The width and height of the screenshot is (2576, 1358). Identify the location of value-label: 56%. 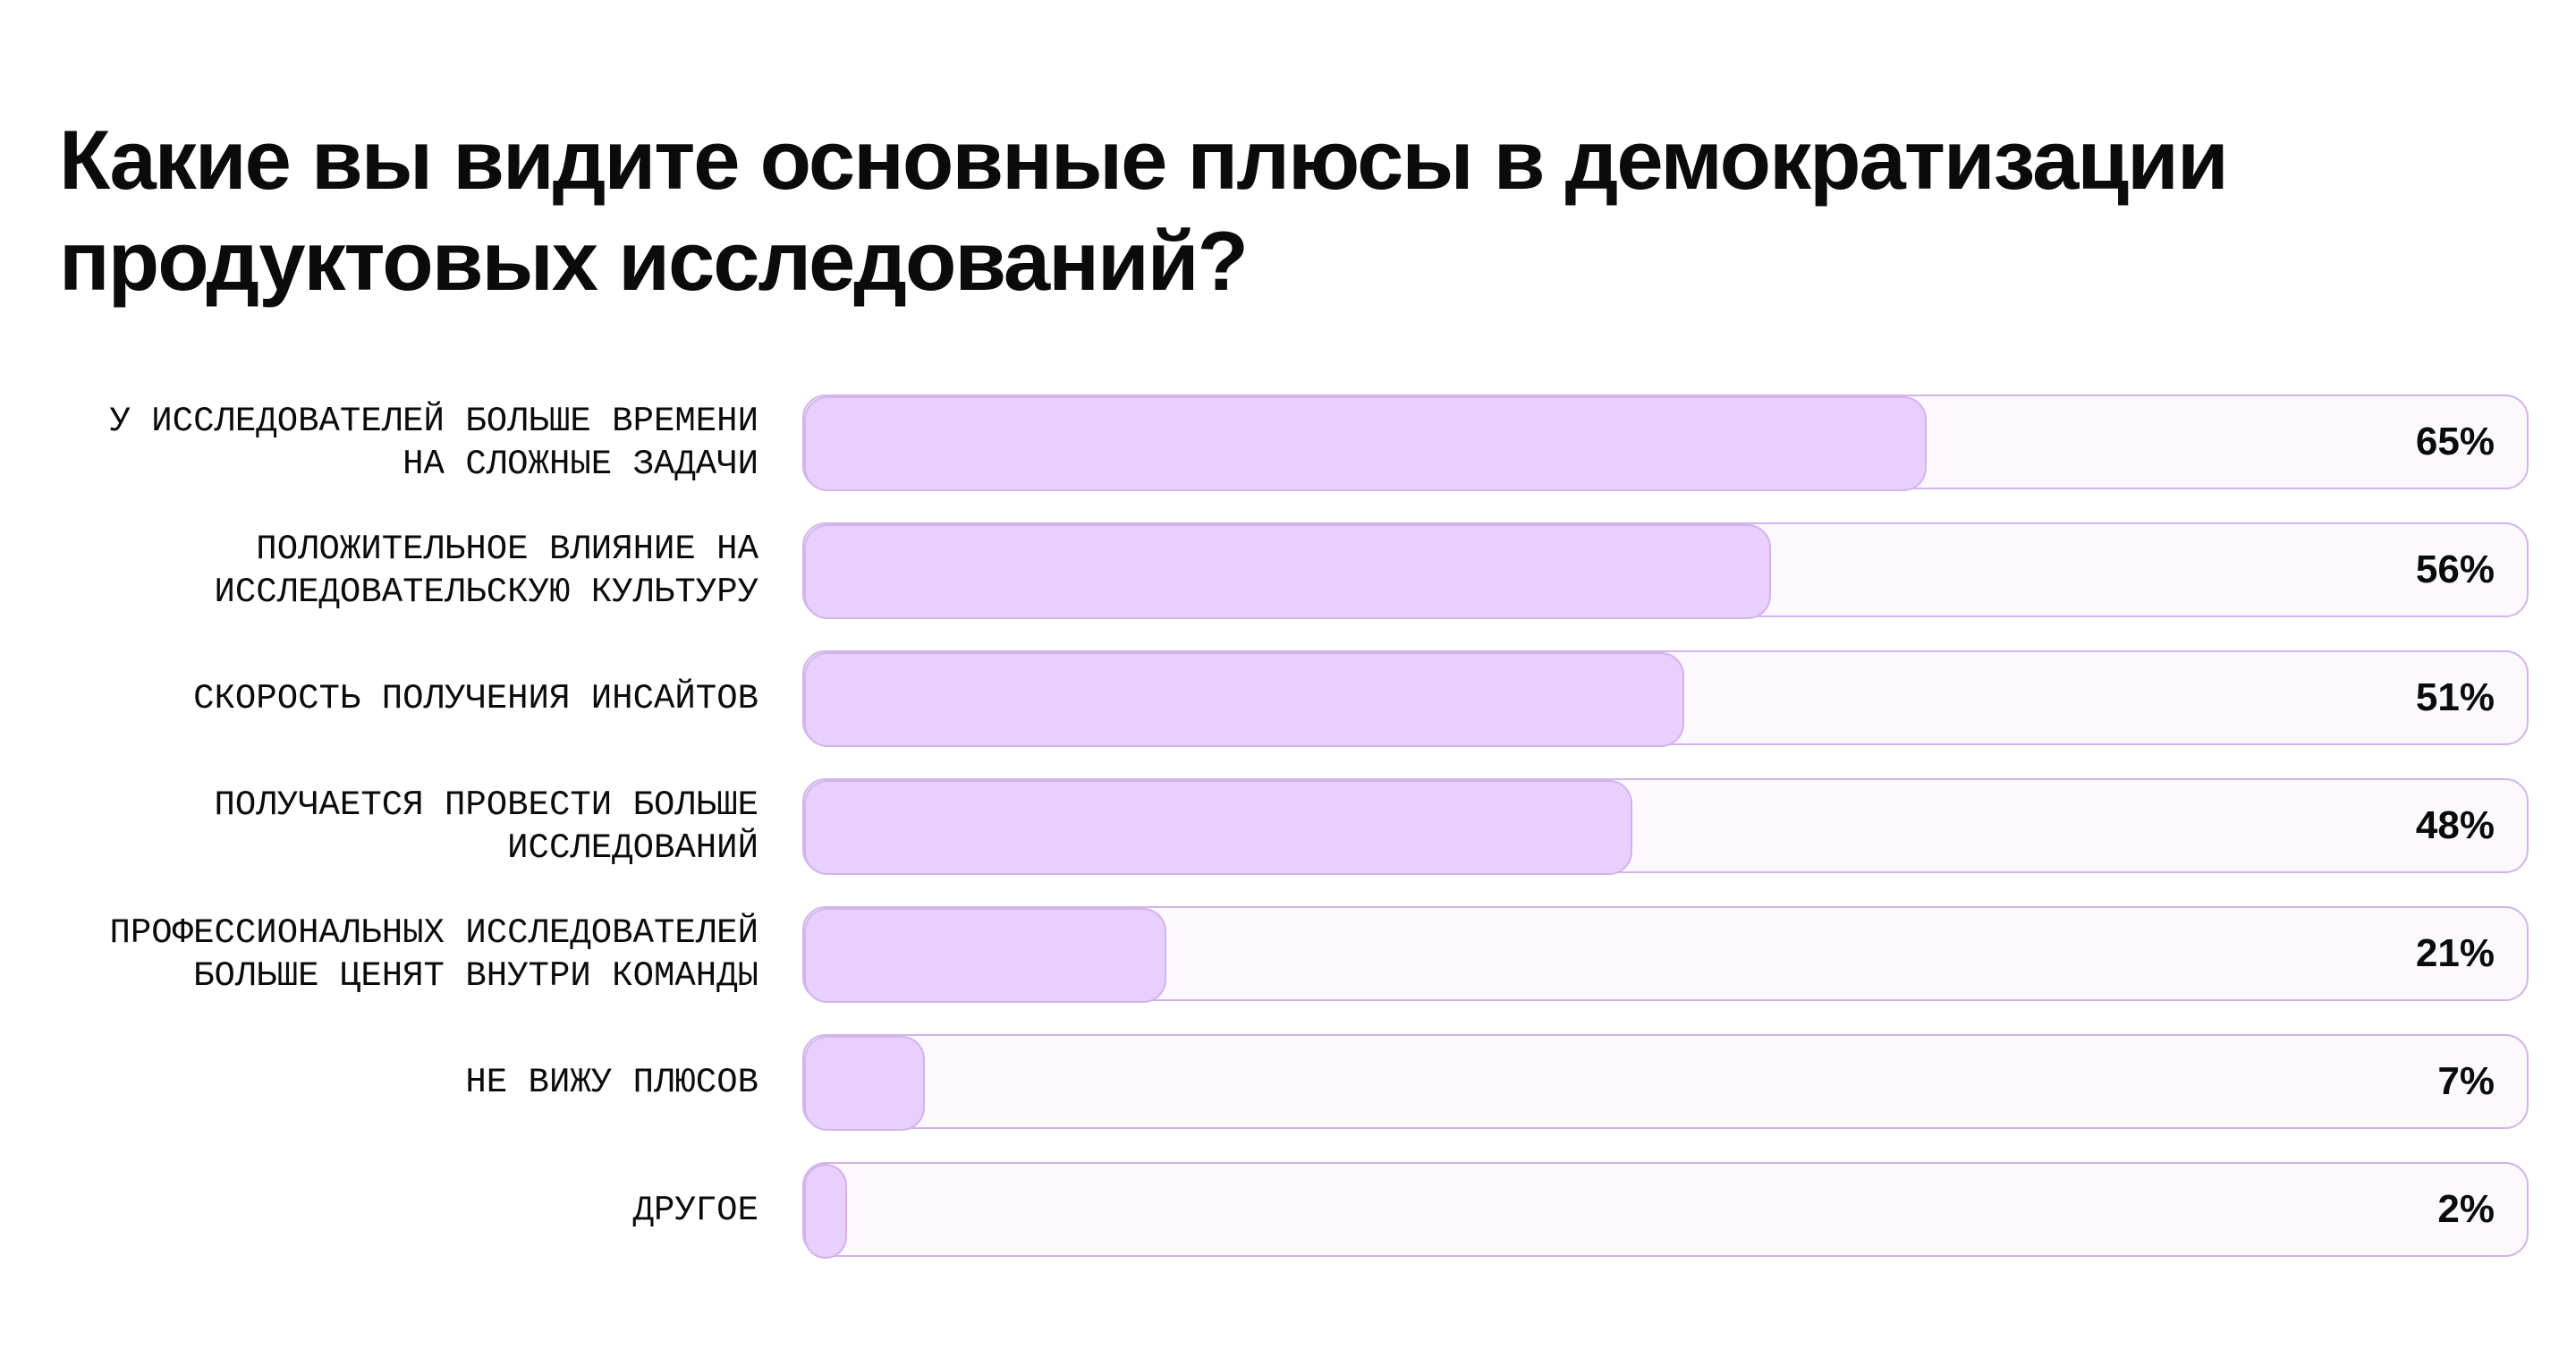
(2455, 569).